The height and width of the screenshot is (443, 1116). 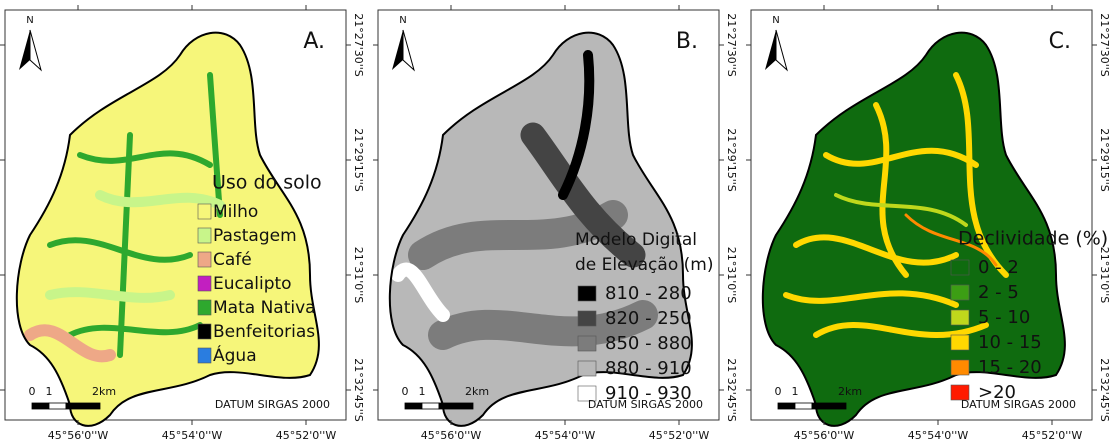 I want to click on legend-label: 0 - 2, so click(x=998, y=267).